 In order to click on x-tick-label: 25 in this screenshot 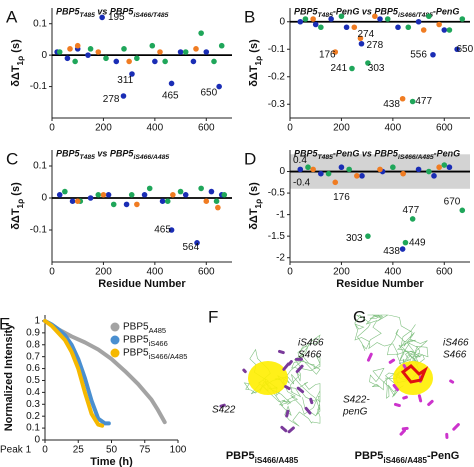, I will do `click(79, 450)`.